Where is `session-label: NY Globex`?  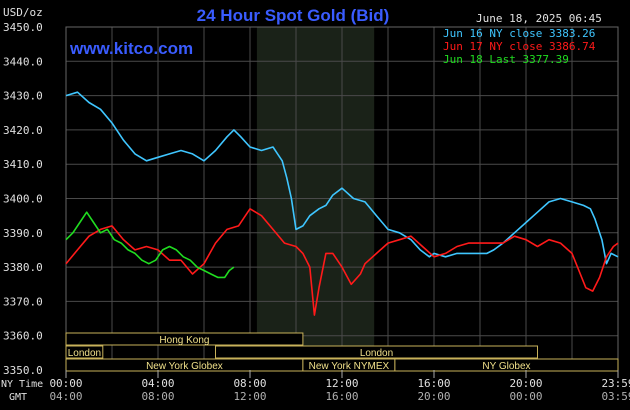
session-label: NY Globex is located at coordinates (506, 366).